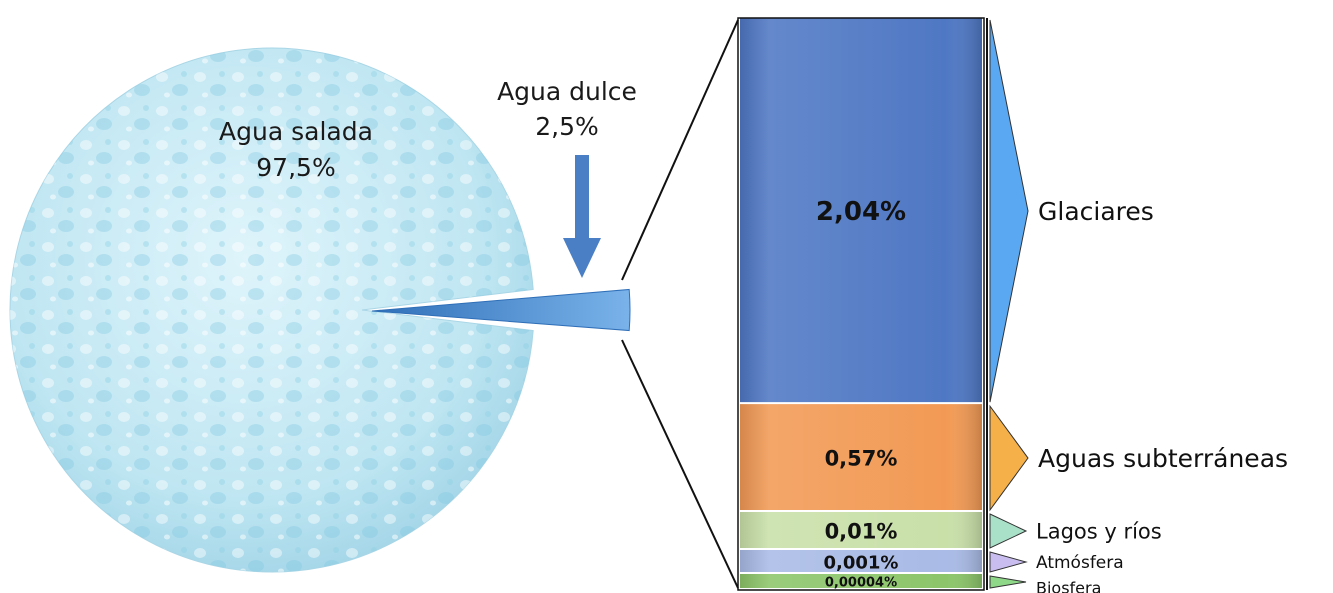  What do you see at coordinates (680, 150) in the screenshot?
I see `connector-line-top` at bounding box center [680, 150].